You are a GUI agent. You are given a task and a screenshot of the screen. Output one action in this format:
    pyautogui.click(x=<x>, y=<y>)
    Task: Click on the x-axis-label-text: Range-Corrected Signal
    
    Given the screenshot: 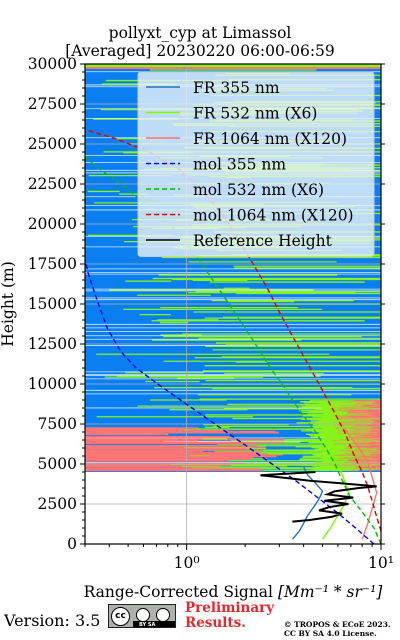 What is the action you would take?
    pyautogui.click(x=181, y=592)
    